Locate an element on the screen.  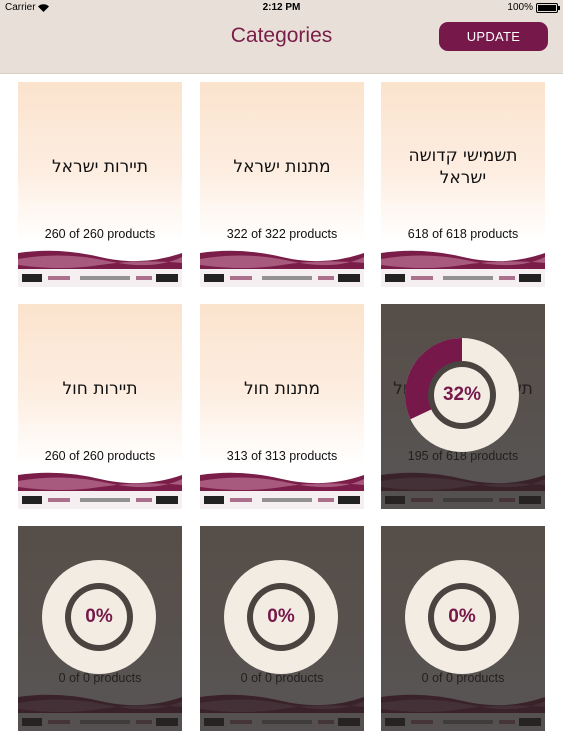
progress-ring: 32% is located at coordinates (462, 395).